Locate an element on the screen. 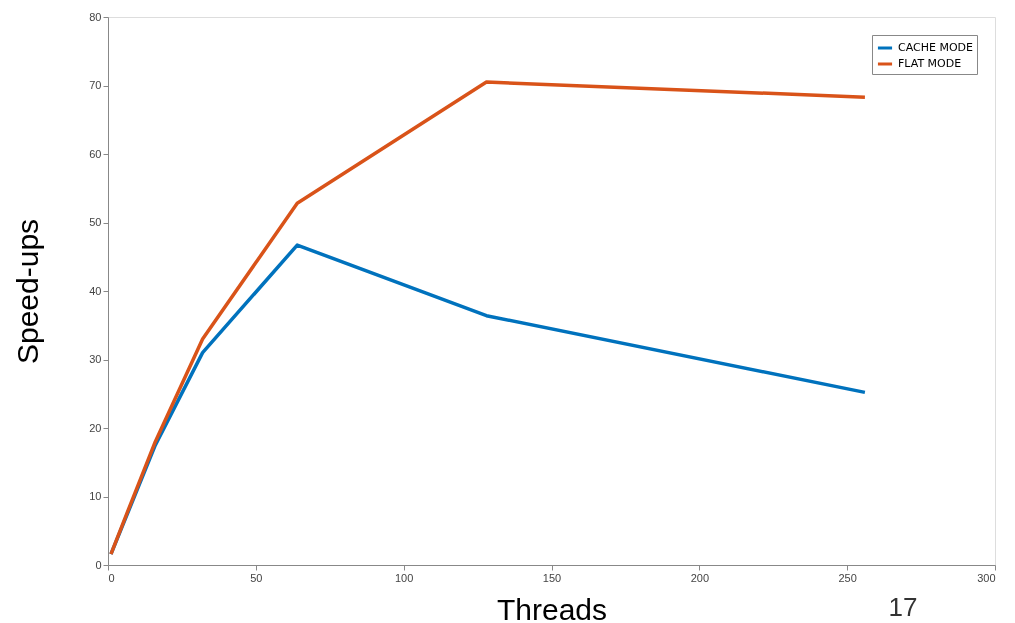 This screenshot has height=623, width=1015. y-axis-title: Speed-ups is located at coordinates (28, 291).